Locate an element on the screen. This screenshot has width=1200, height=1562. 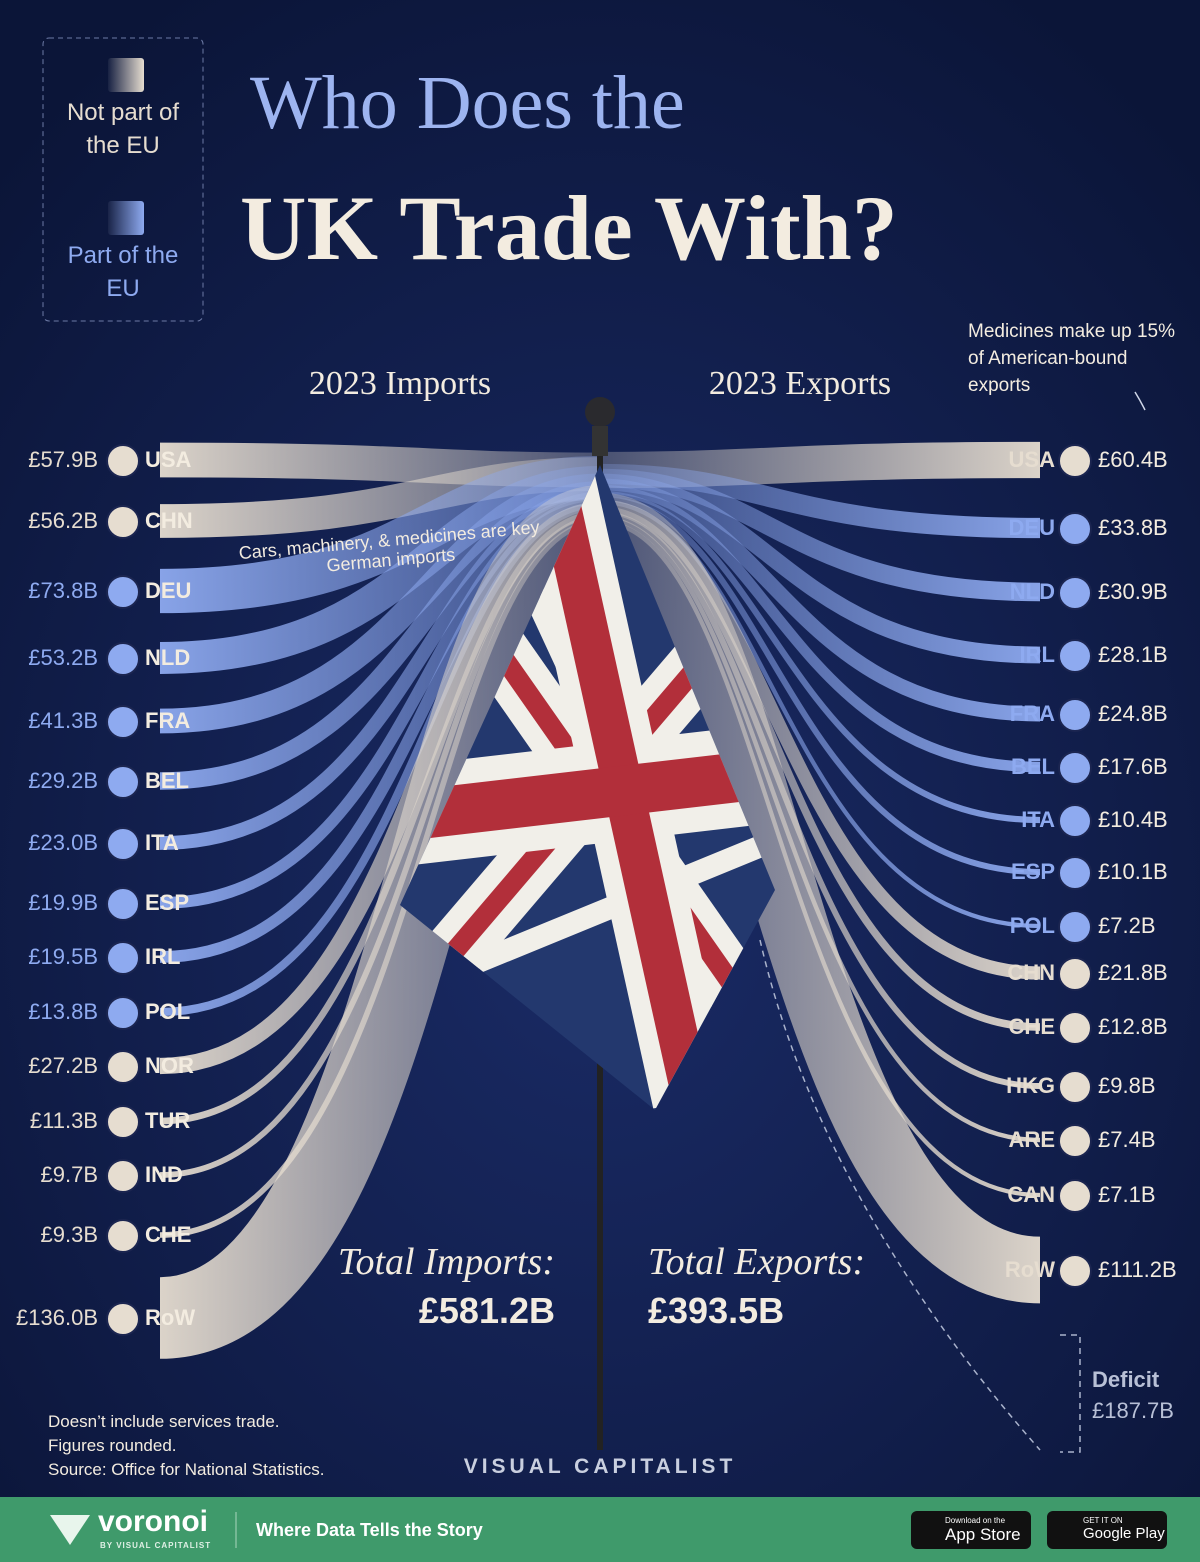
value-label: £10.1B is located at coordinates (1133, 871).